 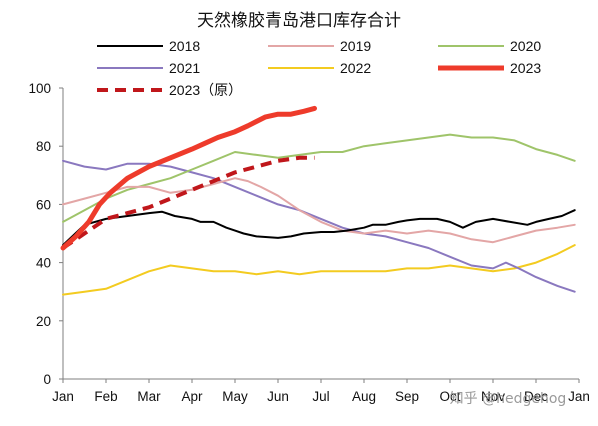 What do you see at coordinates (355, 46) in the screenshot?
I see `legend-label: 2019` at bounding box center [355, 46].